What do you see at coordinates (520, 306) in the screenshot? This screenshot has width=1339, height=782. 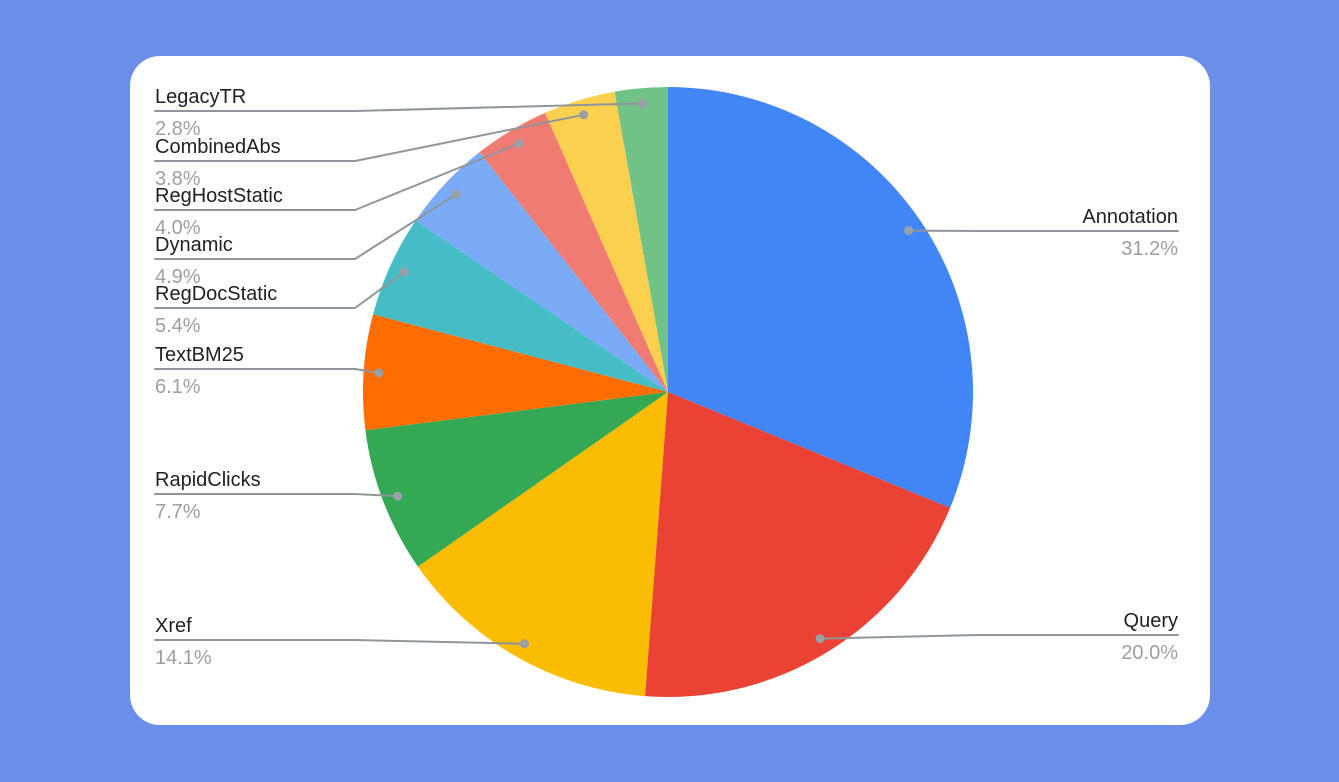 I see `pie-slice-regdocstatic` at bounding box center [520, 306].